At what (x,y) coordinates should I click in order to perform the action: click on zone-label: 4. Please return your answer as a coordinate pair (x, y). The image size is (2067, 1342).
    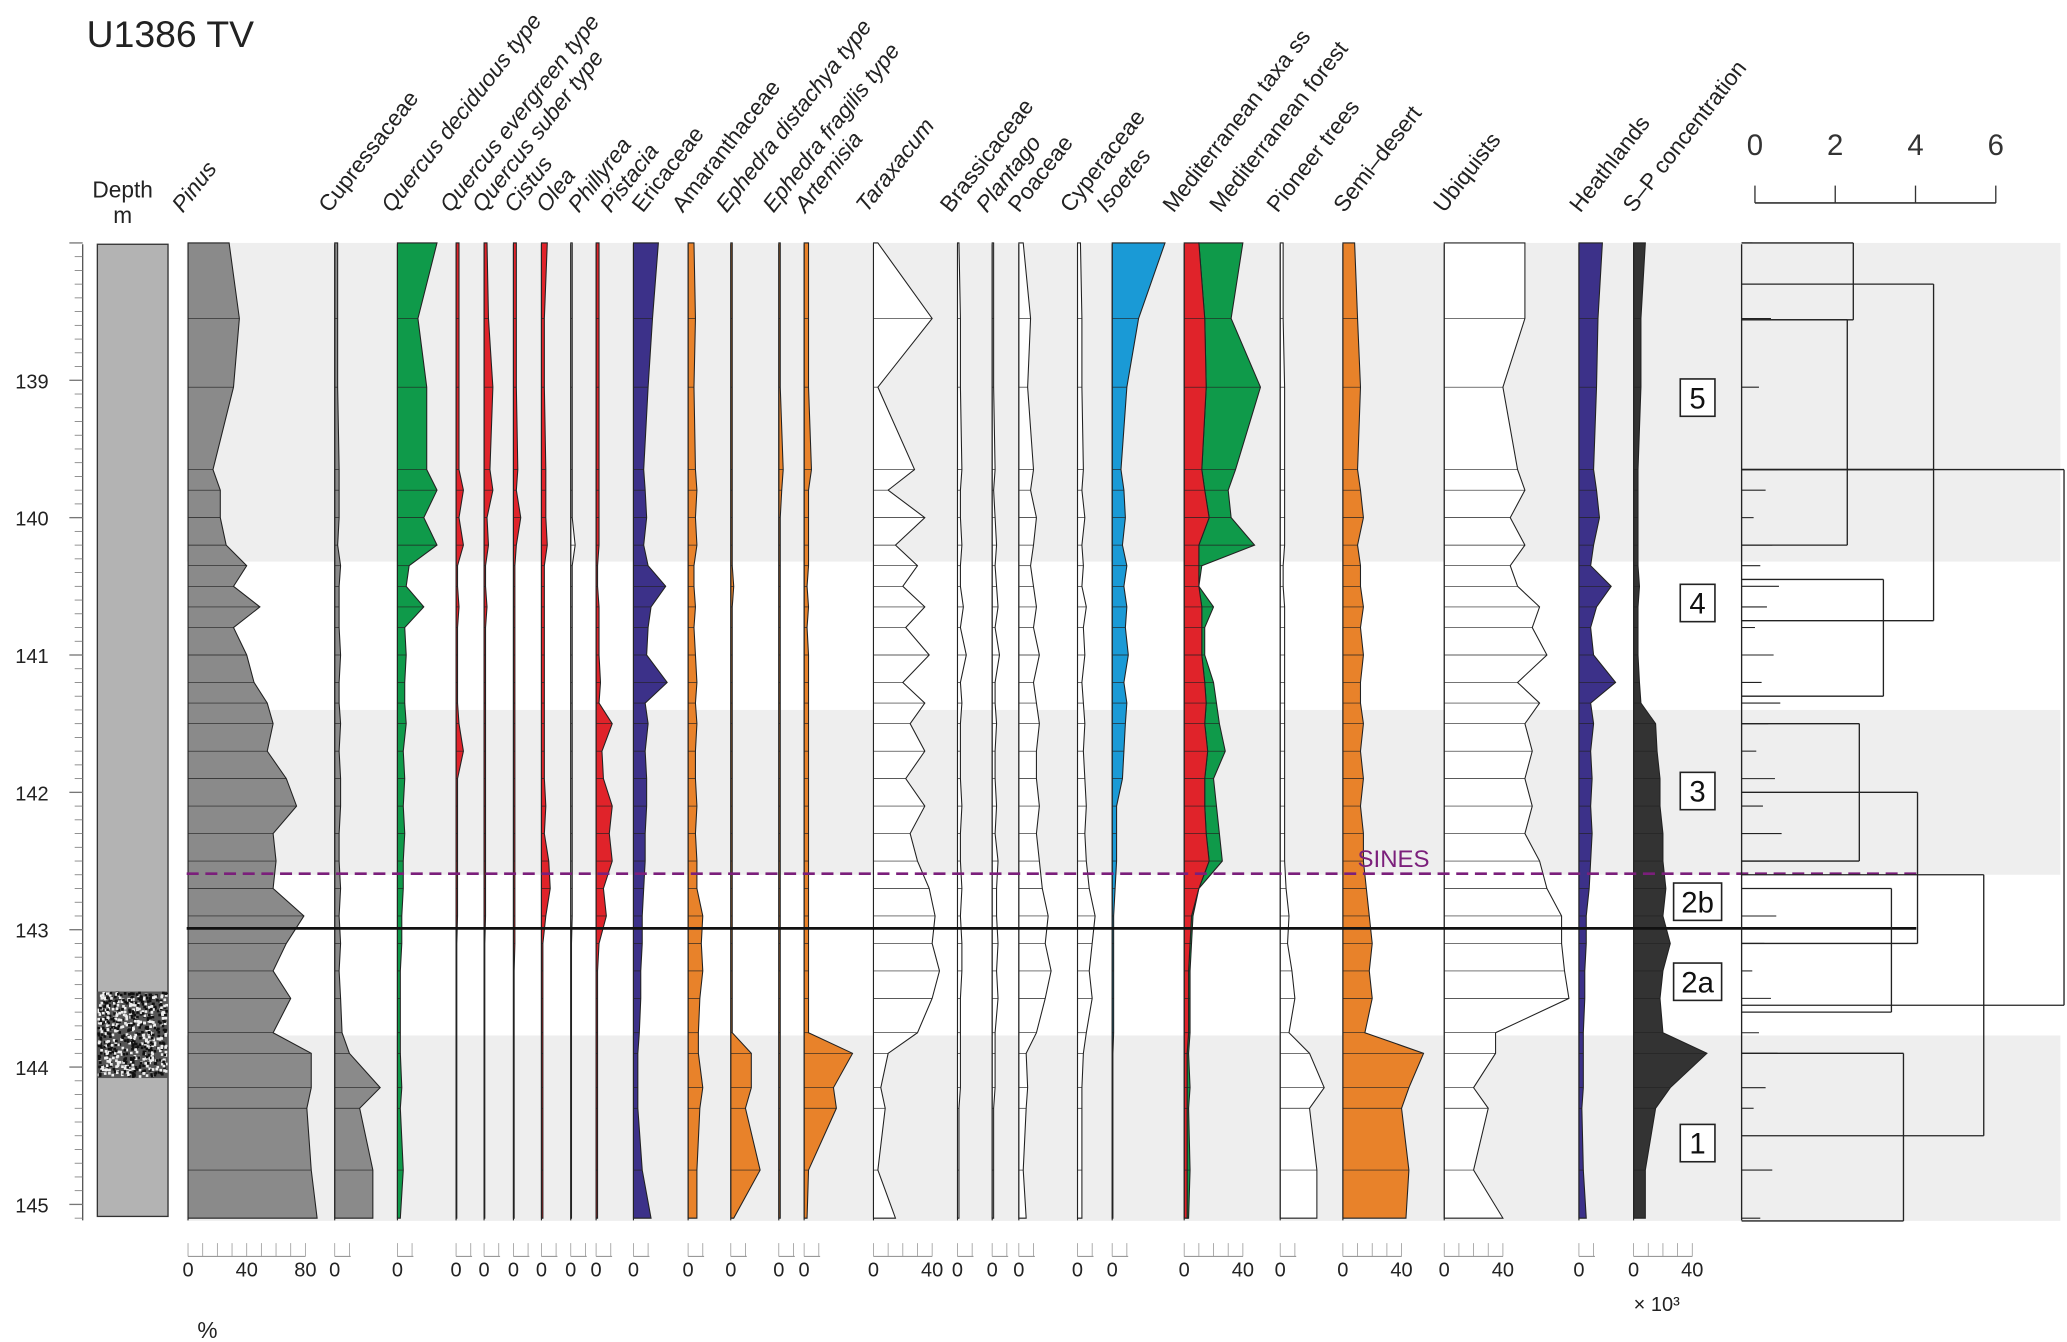
    Looking at the image, I should click on (1697, 604).